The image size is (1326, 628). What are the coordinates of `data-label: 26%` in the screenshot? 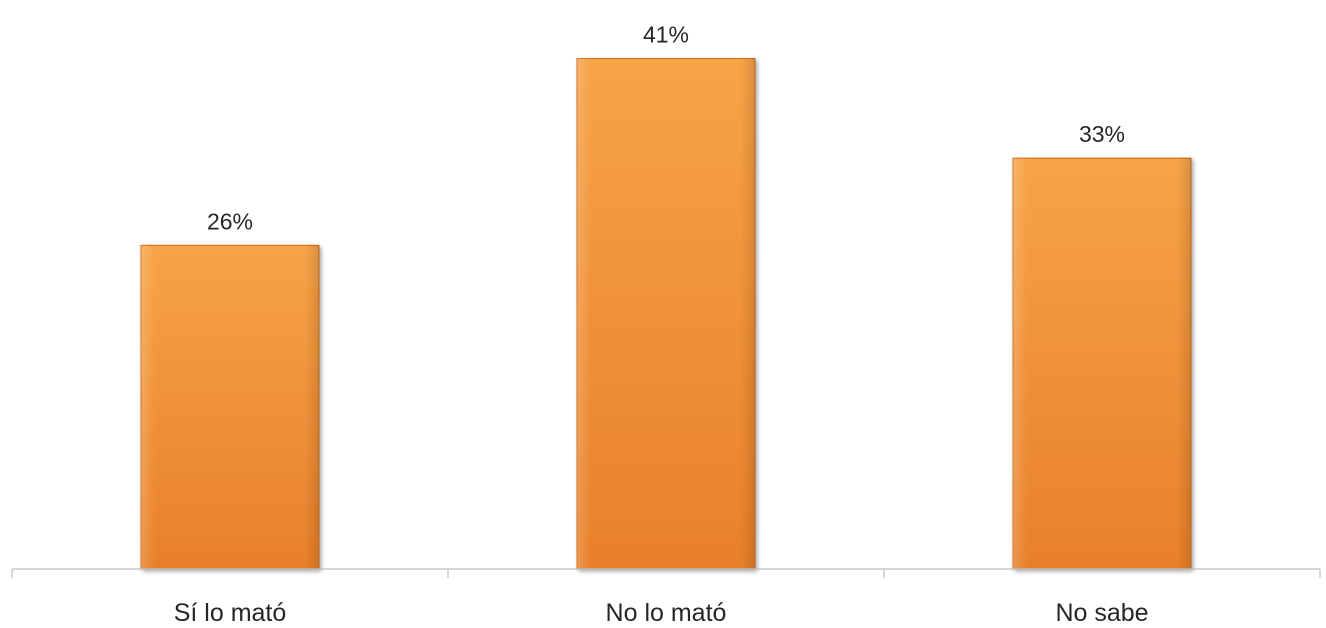 It's located at (230, 221).